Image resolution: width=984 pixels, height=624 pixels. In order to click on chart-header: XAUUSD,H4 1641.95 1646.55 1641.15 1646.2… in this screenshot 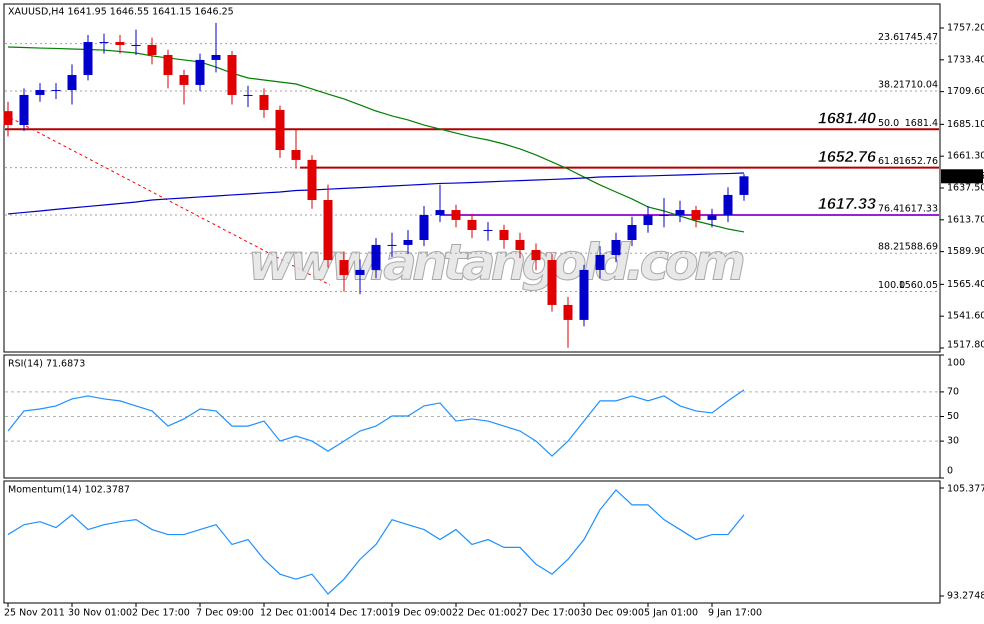, I will do `click(121, 12)`.